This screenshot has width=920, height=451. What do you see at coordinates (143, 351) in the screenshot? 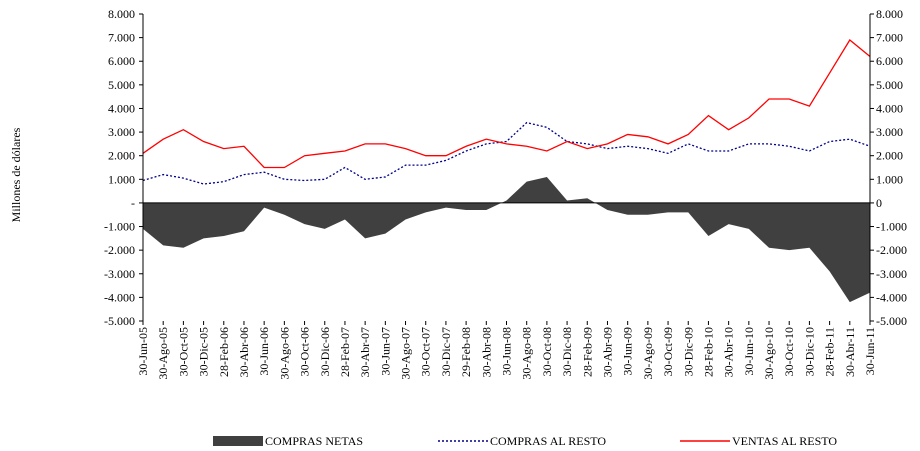
I see `x-tick-label: 30-Jun-05` at bounding box center [143, 351].